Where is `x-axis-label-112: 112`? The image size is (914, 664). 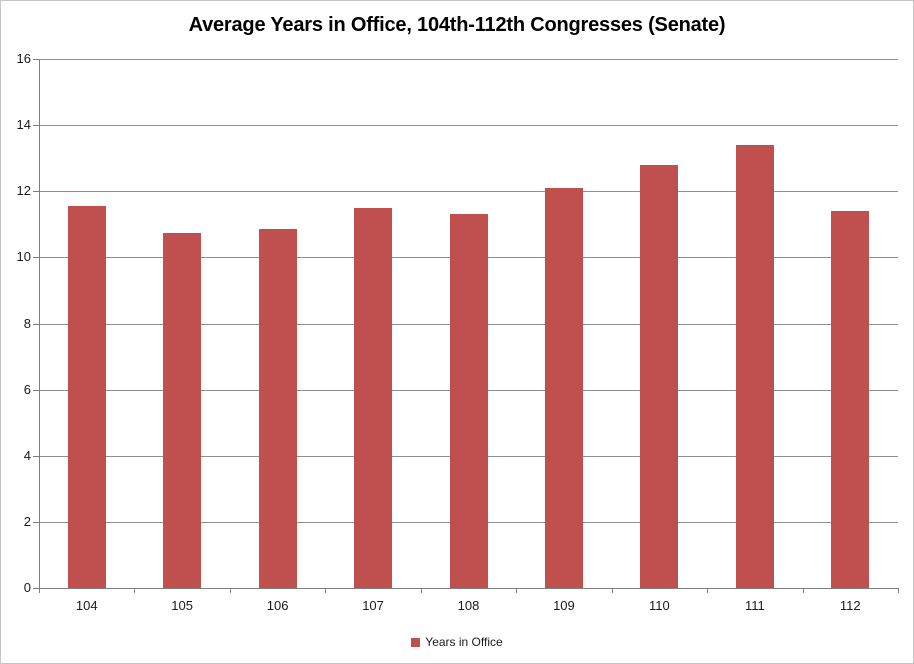
x-axis-label-112: 112 is located at coordinates (850, 605).